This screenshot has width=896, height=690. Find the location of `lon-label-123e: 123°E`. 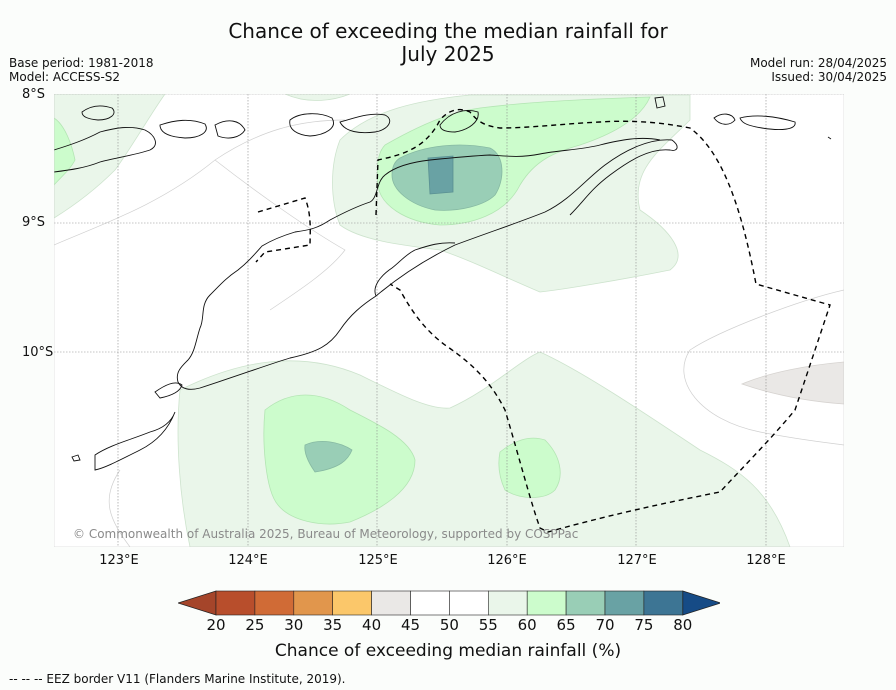

lon-label-123e: 123°E is located at coordinates (119, 560).